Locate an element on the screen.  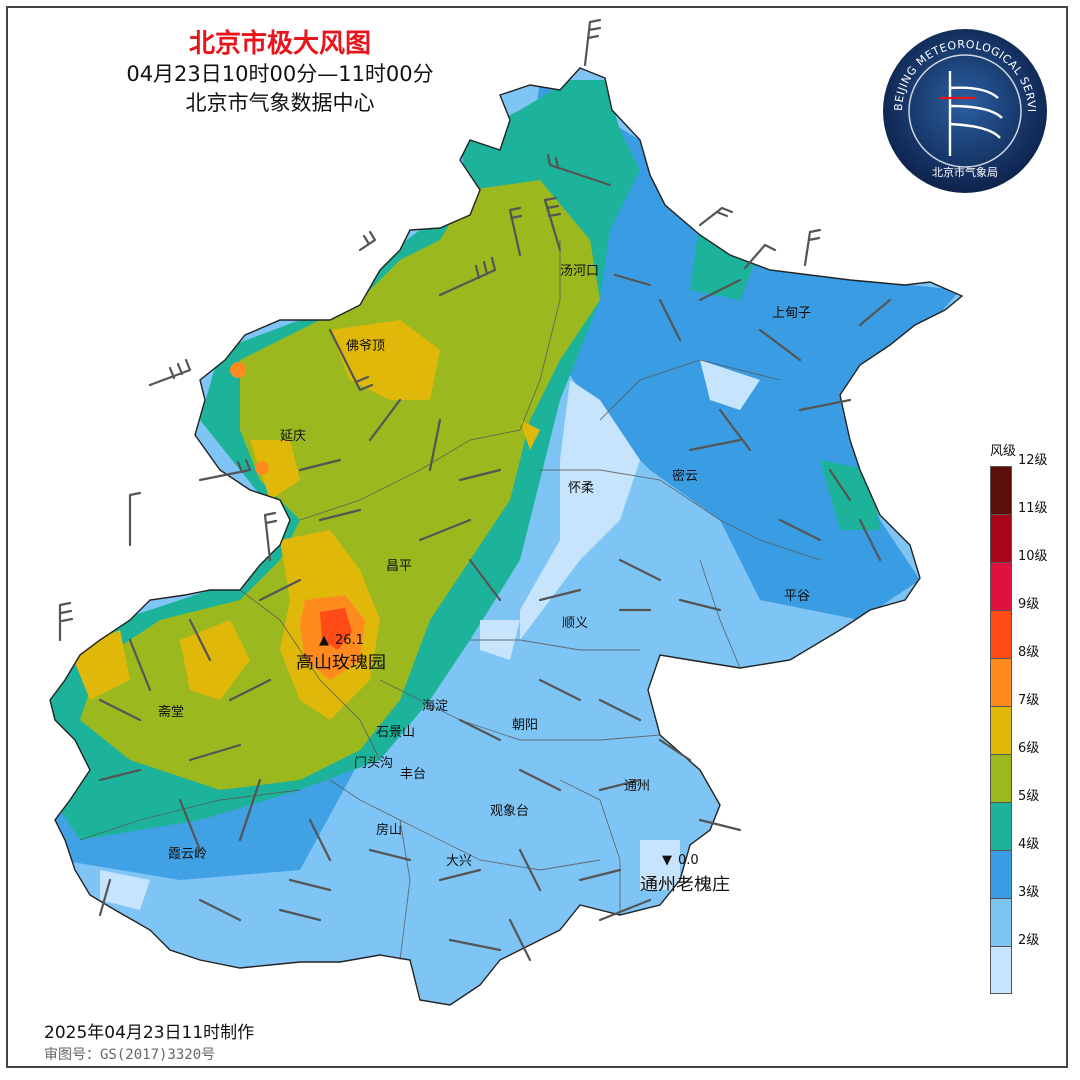
place-guanxiangtai: 观象台 is located at coordinates (509, 811).